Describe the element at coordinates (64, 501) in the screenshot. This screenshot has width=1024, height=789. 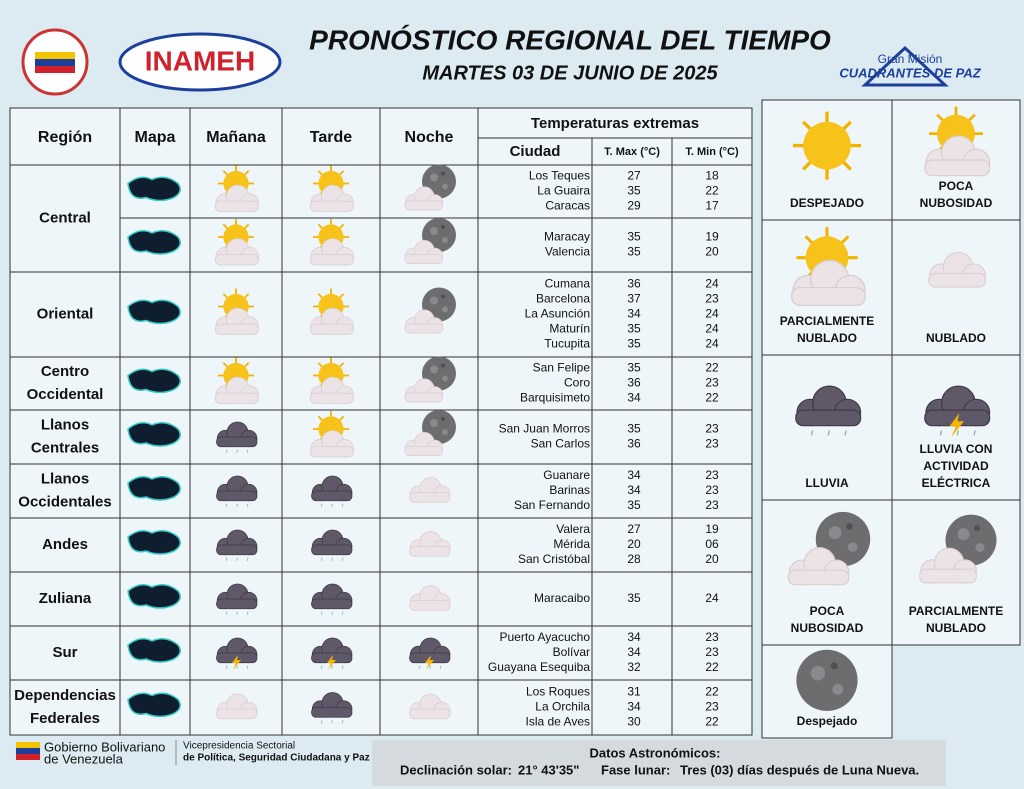
I see `region-name: Occidentales` at that location.